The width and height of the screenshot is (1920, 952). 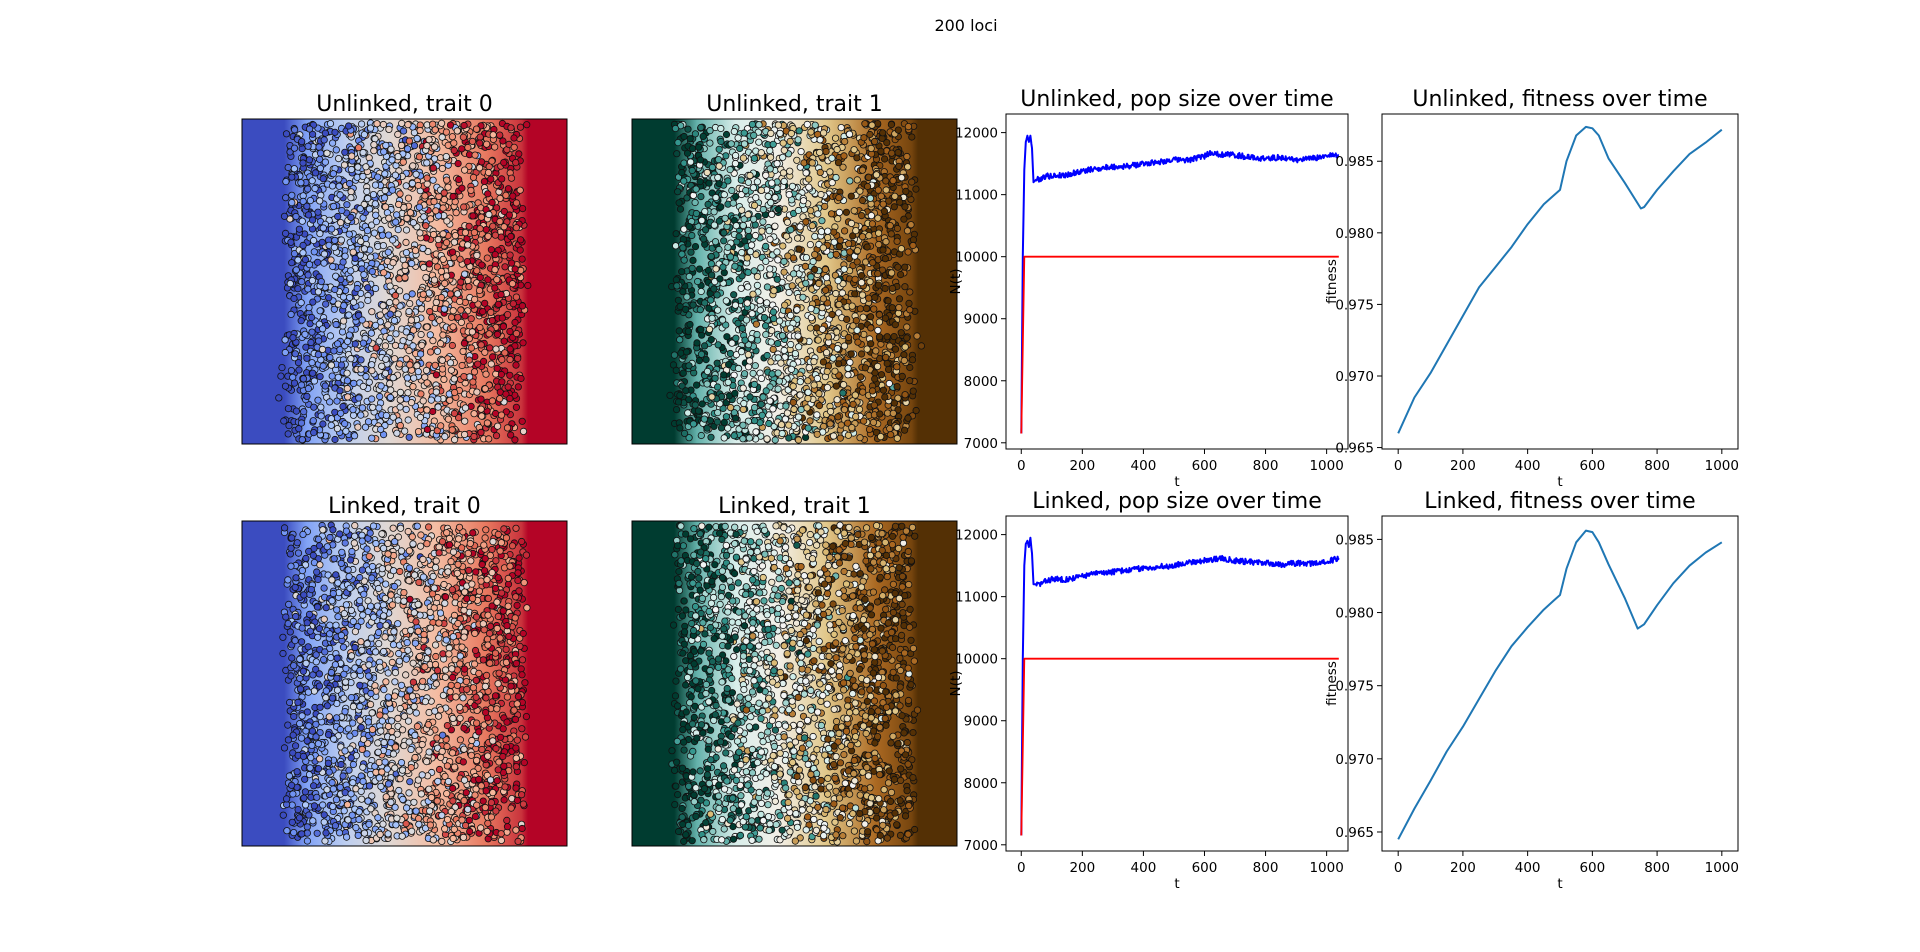 I want to click on y-tick-label: 10000, so click(x=976, y=258).